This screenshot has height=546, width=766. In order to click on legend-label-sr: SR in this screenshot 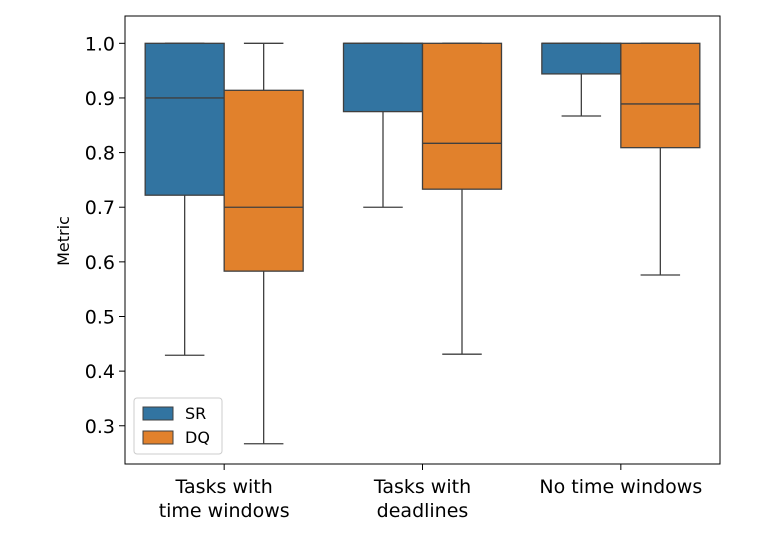, I will do `click(195, 413)`.